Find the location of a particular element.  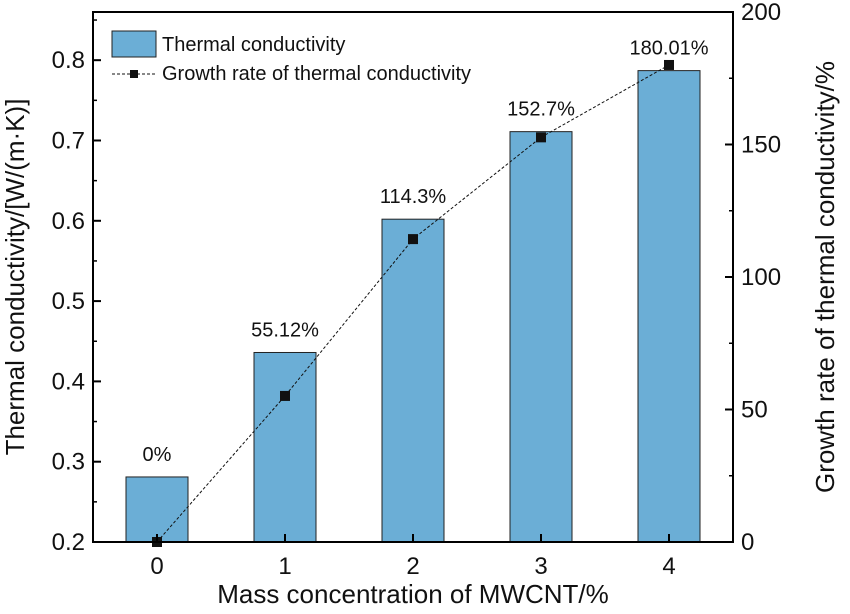

legend-line-label: Growth rate of thermal conductivity is located at coordinates (316, 74).